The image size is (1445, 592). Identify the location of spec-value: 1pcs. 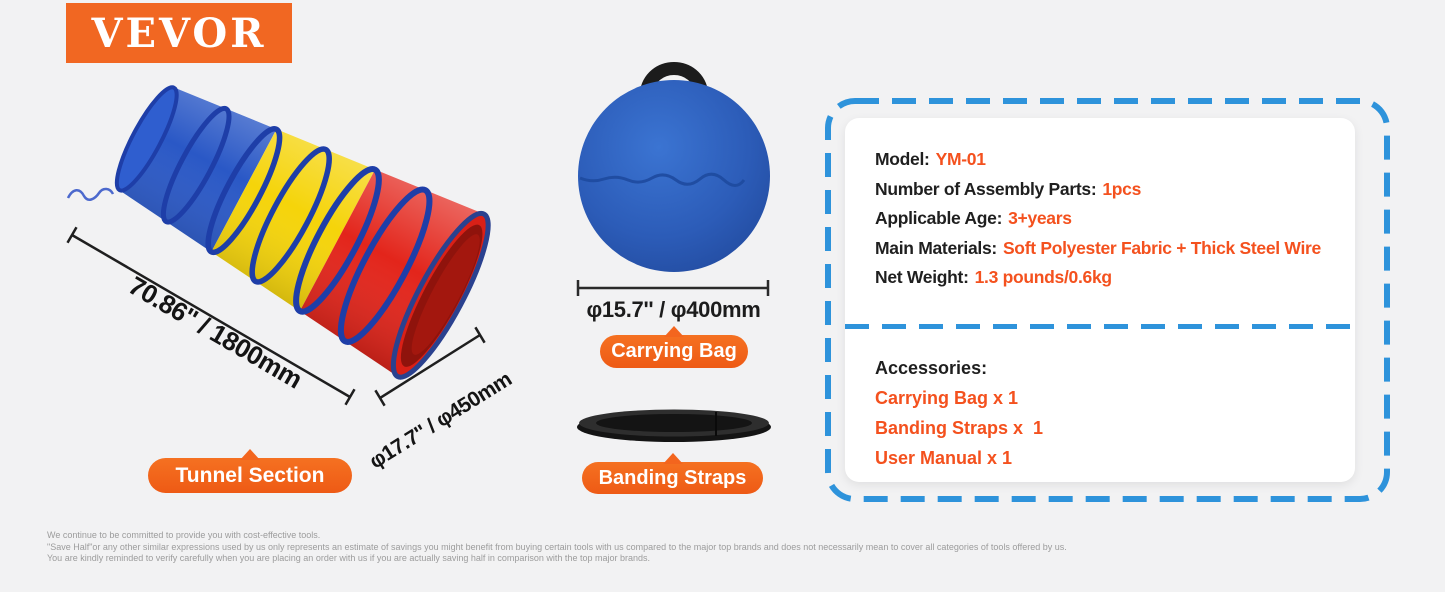
(1122, 188).